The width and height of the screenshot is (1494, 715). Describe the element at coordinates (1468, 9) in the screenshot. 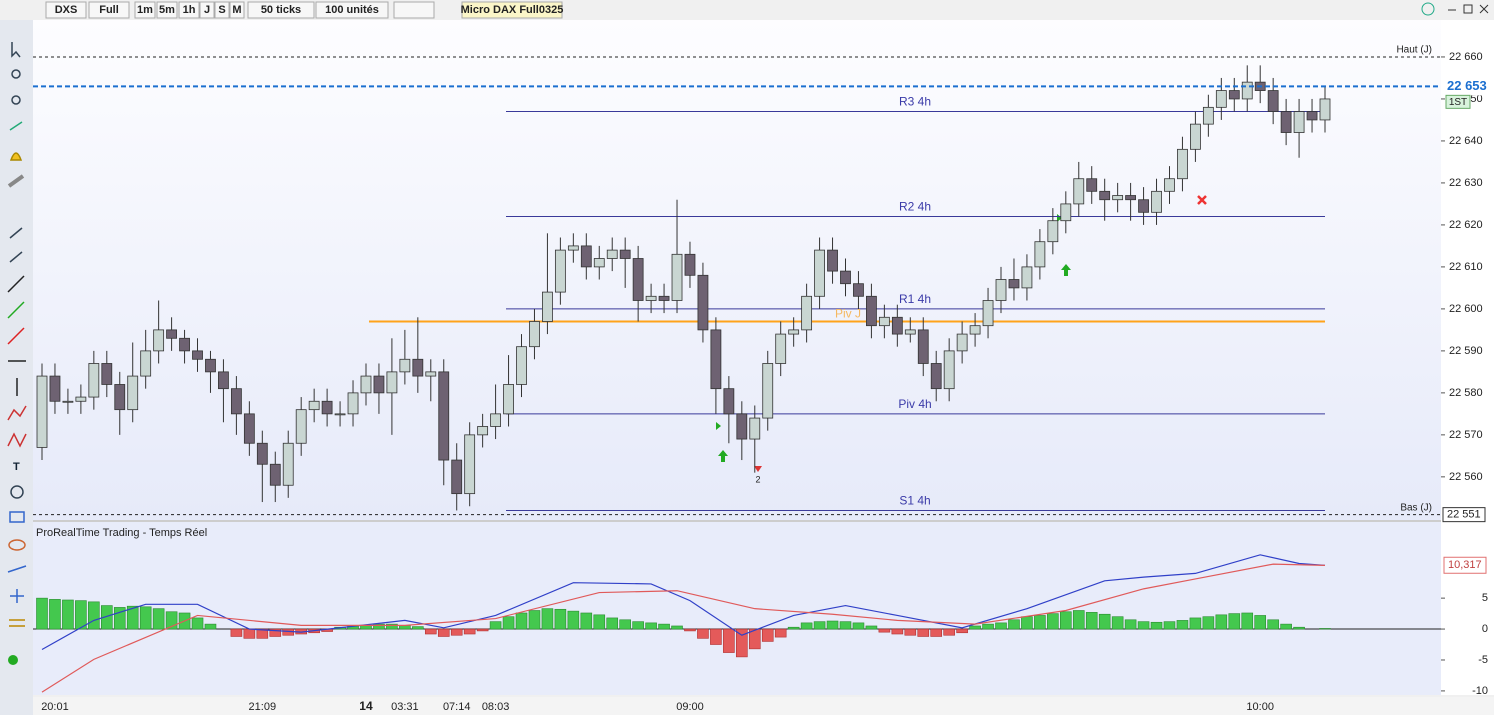

I see `maximize-button` at that location.